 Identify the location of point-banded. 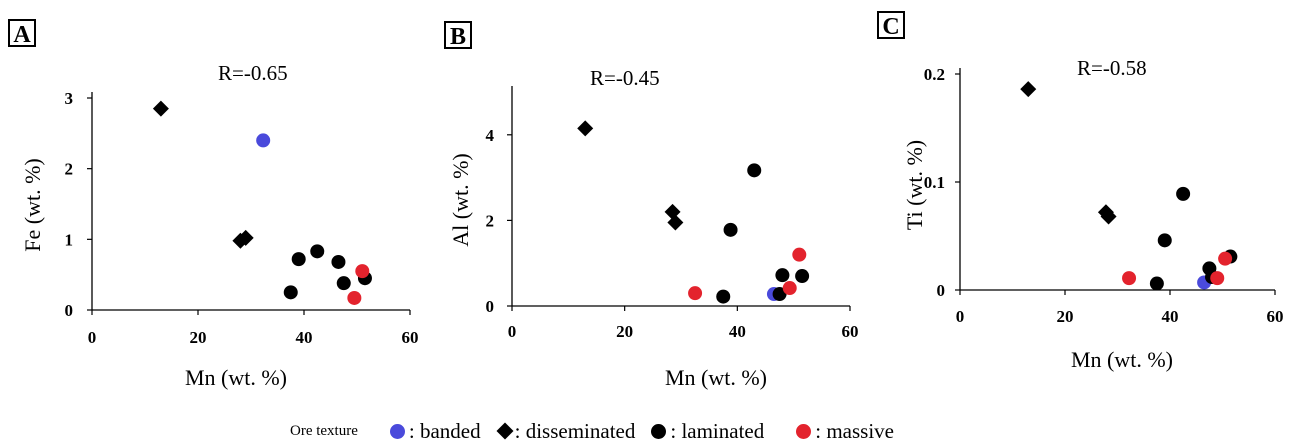
(263, 140).